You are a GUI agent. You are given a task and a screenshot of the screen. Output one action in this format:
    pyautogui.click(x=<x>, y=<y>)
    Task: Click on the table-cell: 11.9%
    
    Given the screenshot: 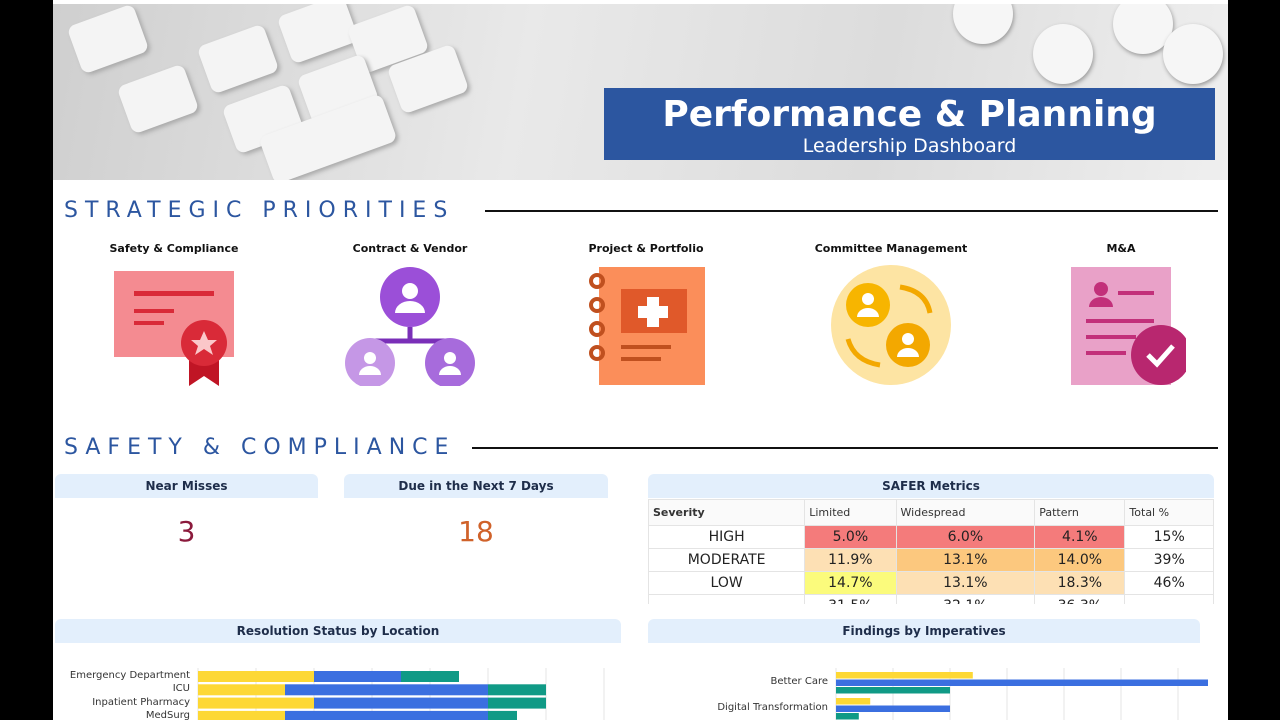 What is the action you would take?
    pyautogui.click(x=850, y=560)
    